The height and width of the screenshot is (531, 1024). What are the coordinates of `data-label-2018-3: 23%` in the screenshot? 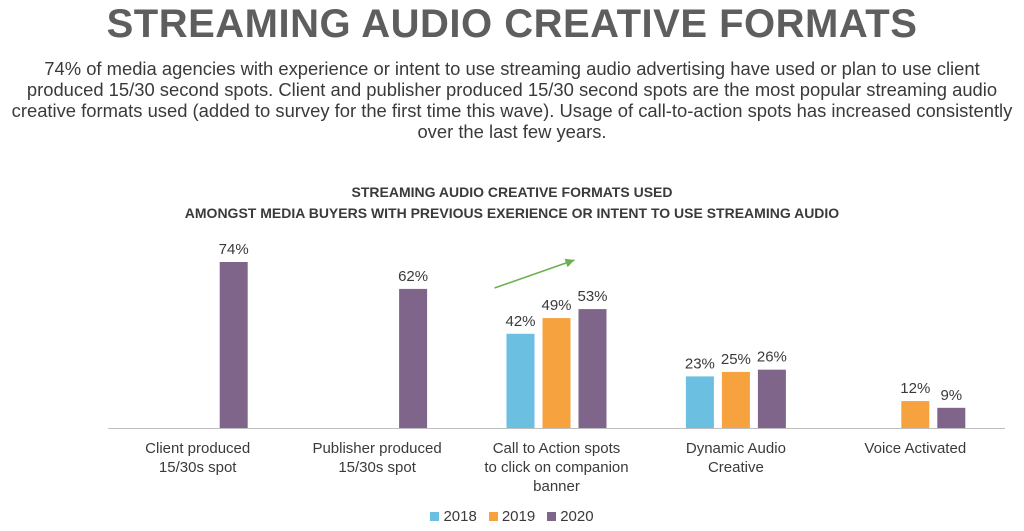 It's located at (700, 363).